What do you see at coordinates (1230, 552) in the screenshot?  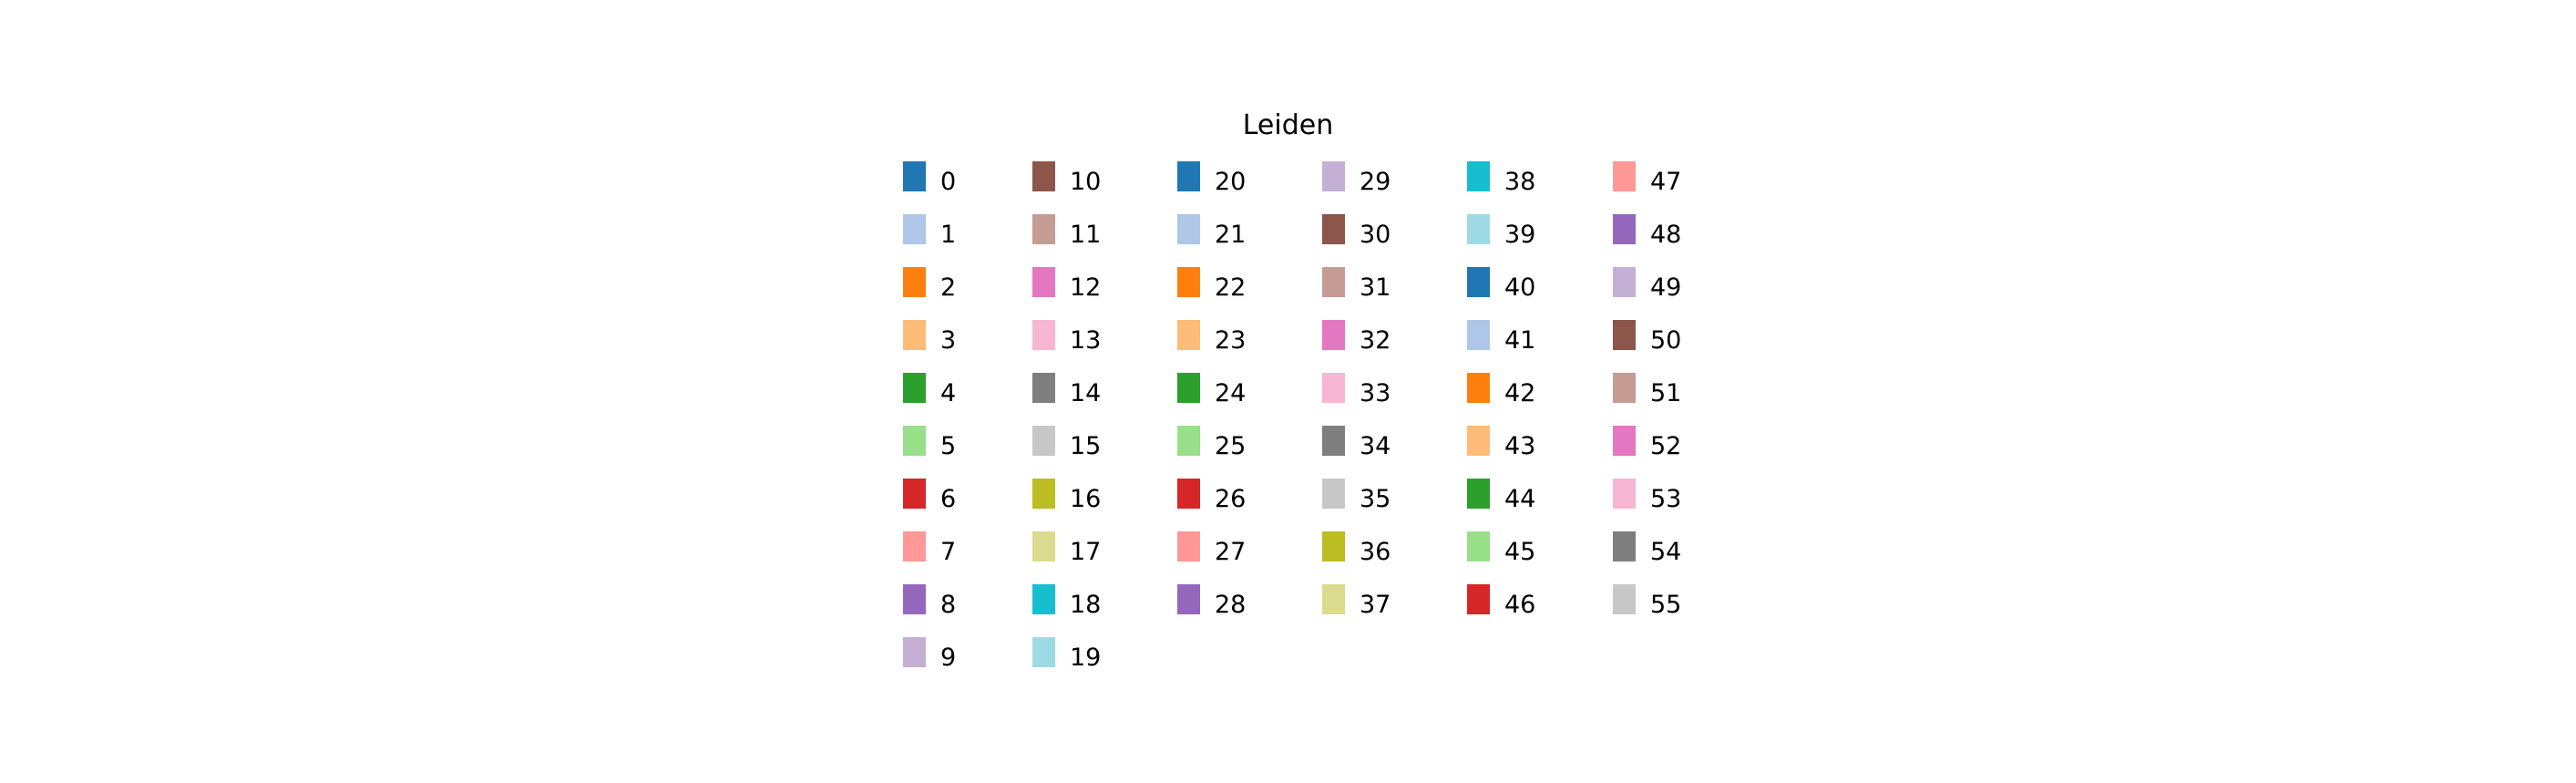 I see `legend-label-27: 27` at bounding box center [1230, 552].